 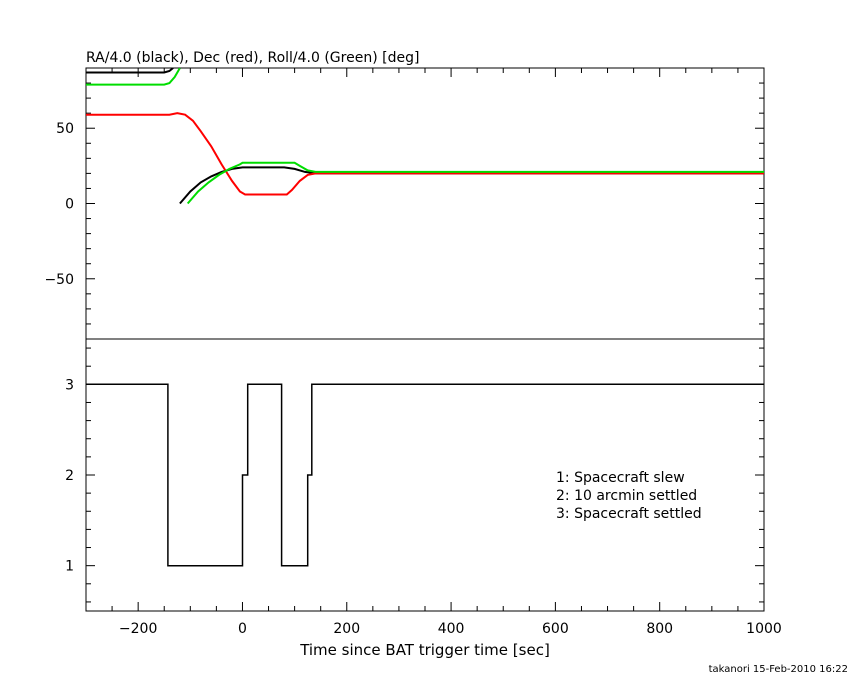 I want to click on x-tick-label: 200, so click(x=346, y=629).